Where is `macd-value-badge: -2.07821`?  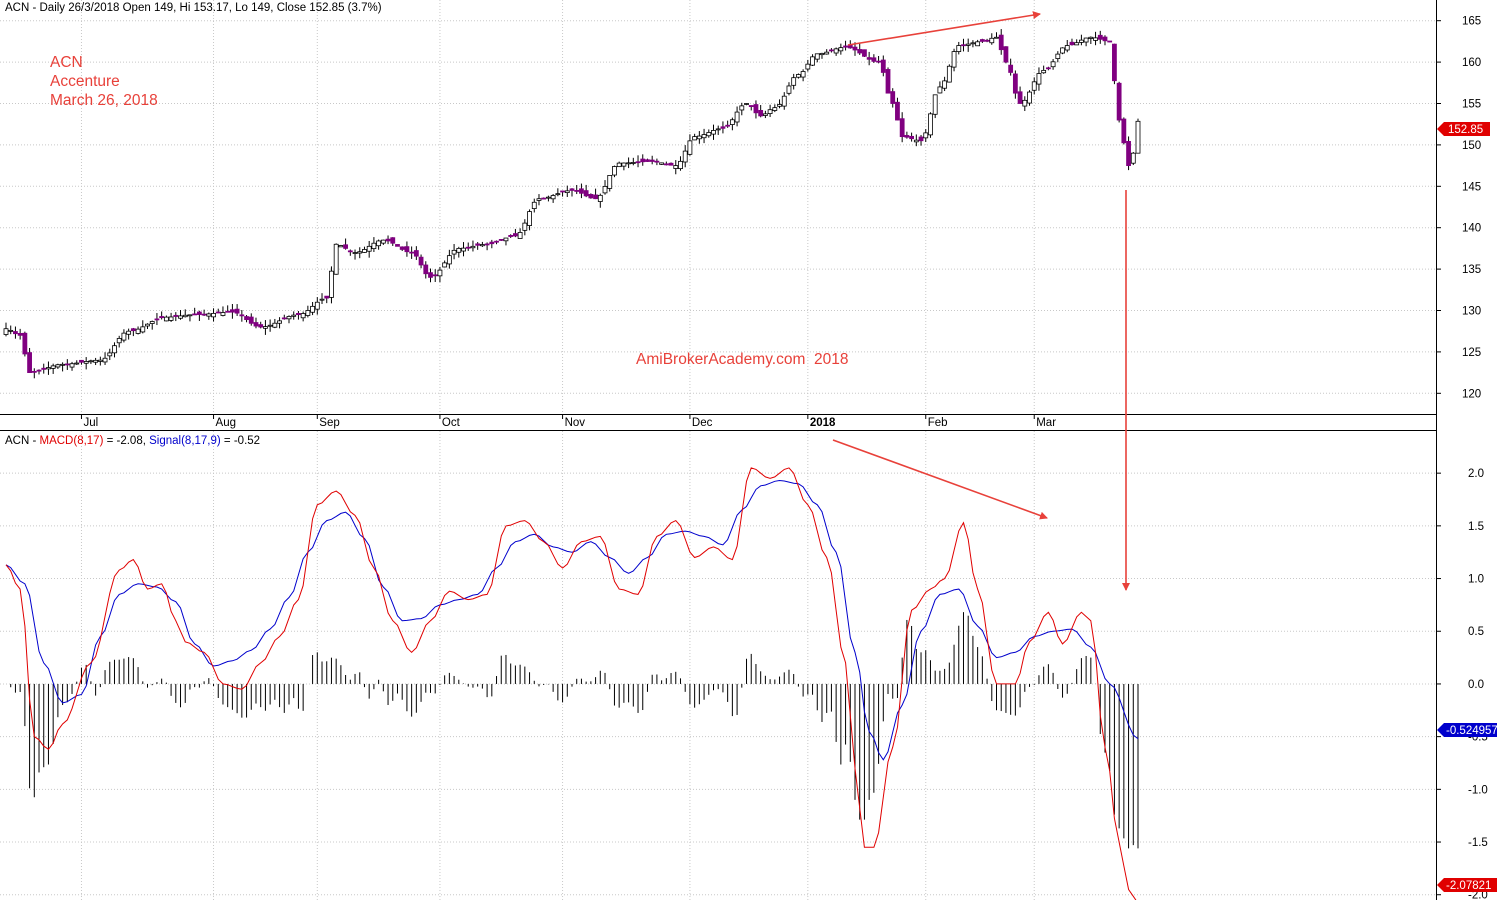
macd-value-badge: -2.07821 is located at coordinates (1467, 885).